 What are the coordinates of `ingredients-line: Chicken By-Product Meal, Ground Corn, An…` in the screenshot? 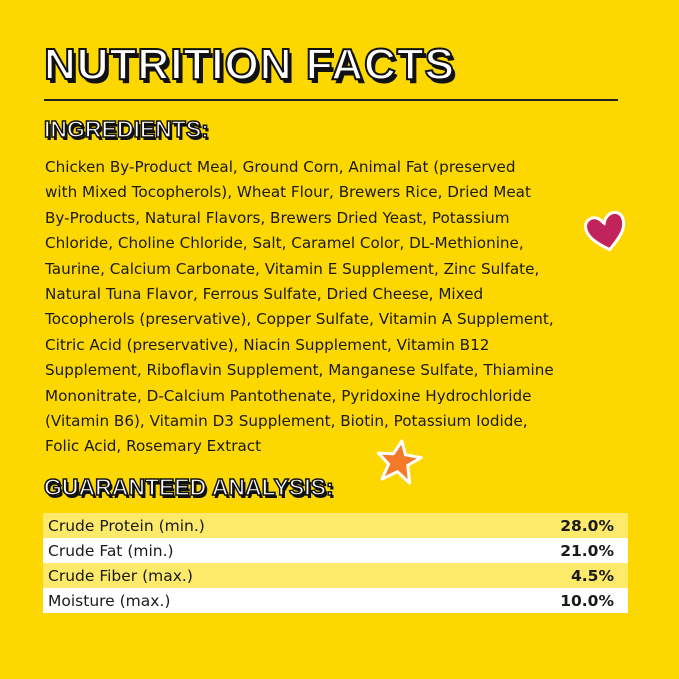 It's located at (280, 167).